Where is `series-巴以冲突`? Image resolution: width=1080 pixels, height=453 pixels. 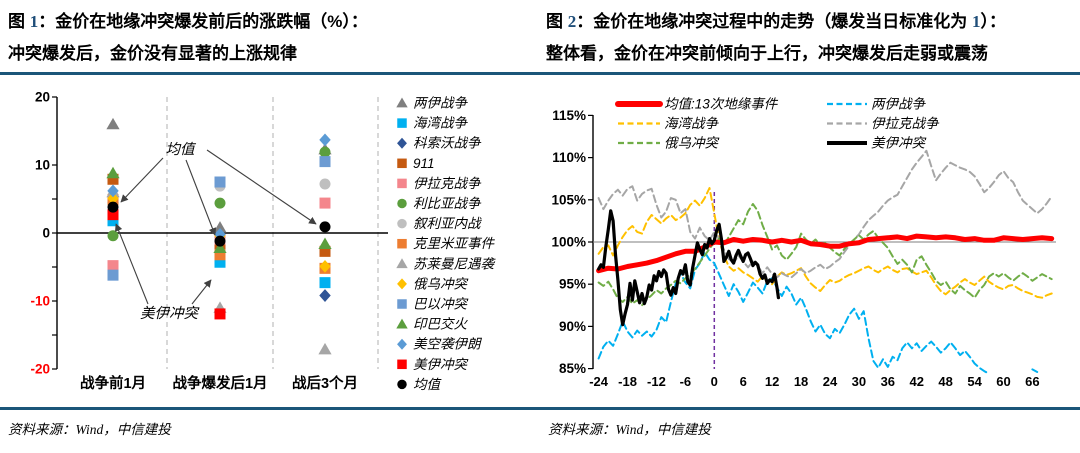 series-巴以冲突 is located at coordinates (219, 218).